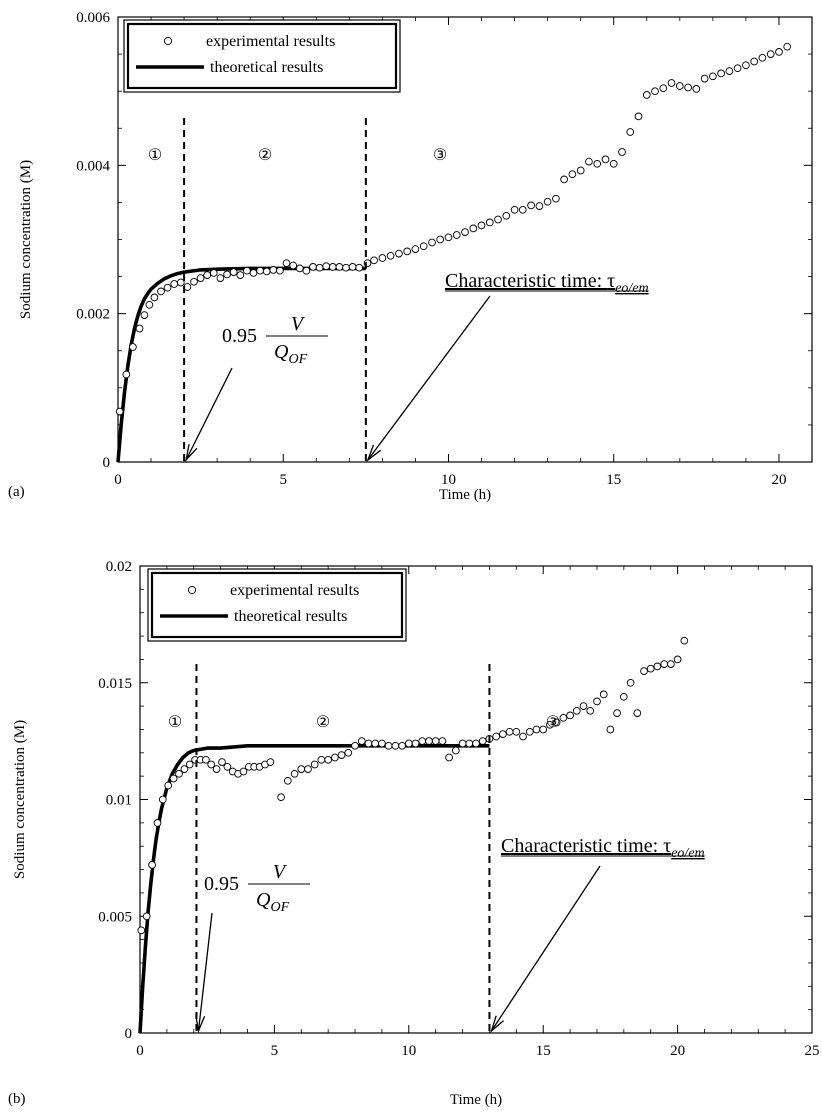  What do you see at coordinates (16, 492) in the screenshot?
I see `panel-label: (a)` at bounding box center [16, 492].